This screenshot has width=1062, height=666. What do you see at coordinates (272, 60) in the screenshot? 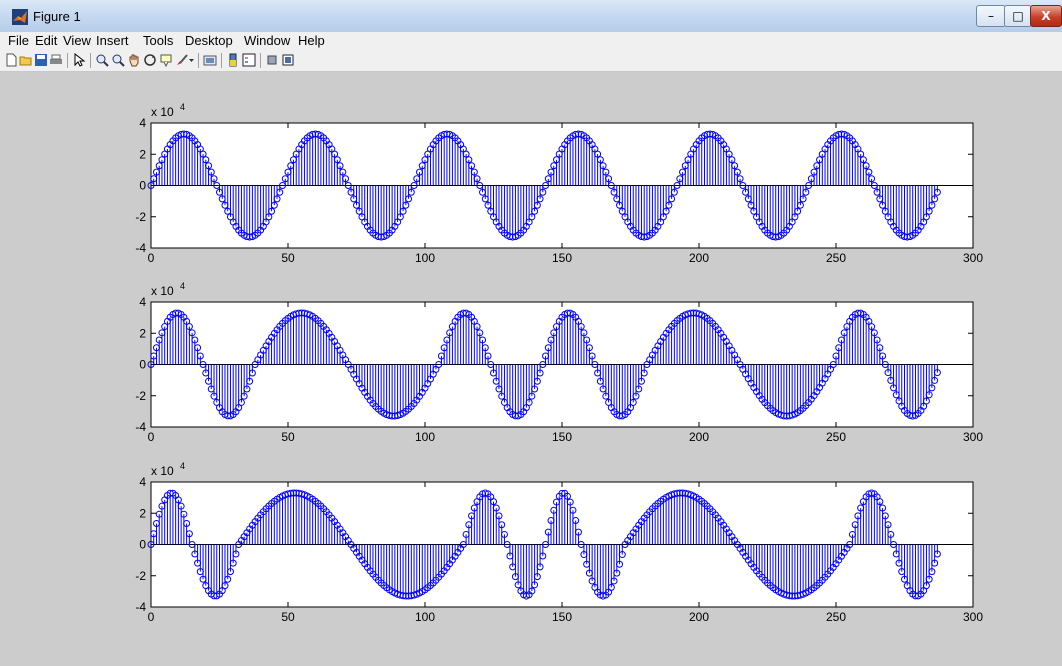
I see `hide-plot-tools-icon` at bounding box center [272, 60].